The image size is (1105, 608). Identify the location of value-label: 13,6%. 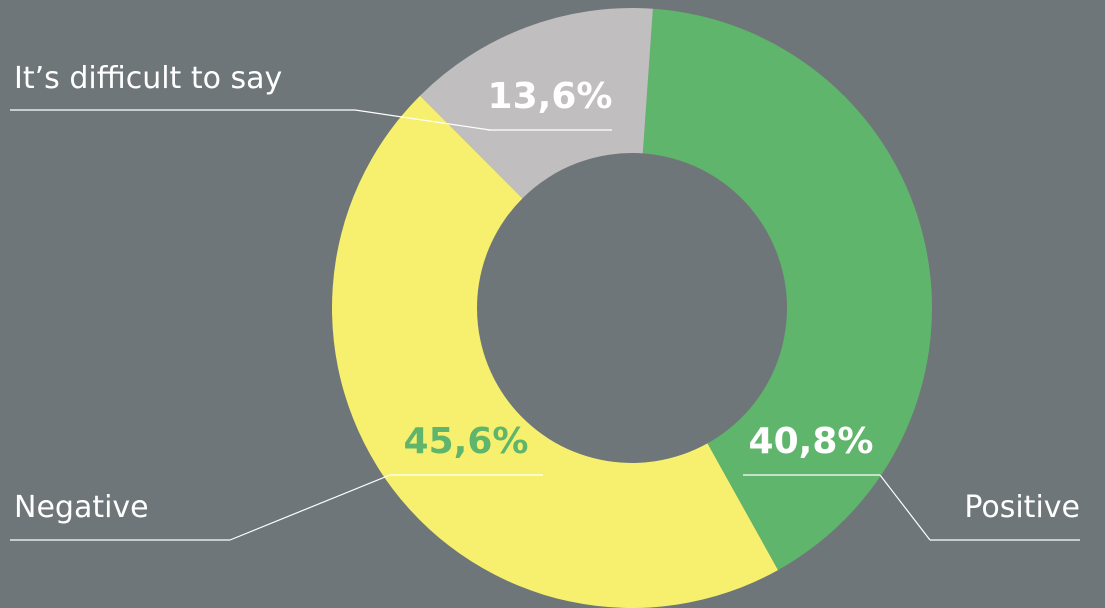
(550, 96).